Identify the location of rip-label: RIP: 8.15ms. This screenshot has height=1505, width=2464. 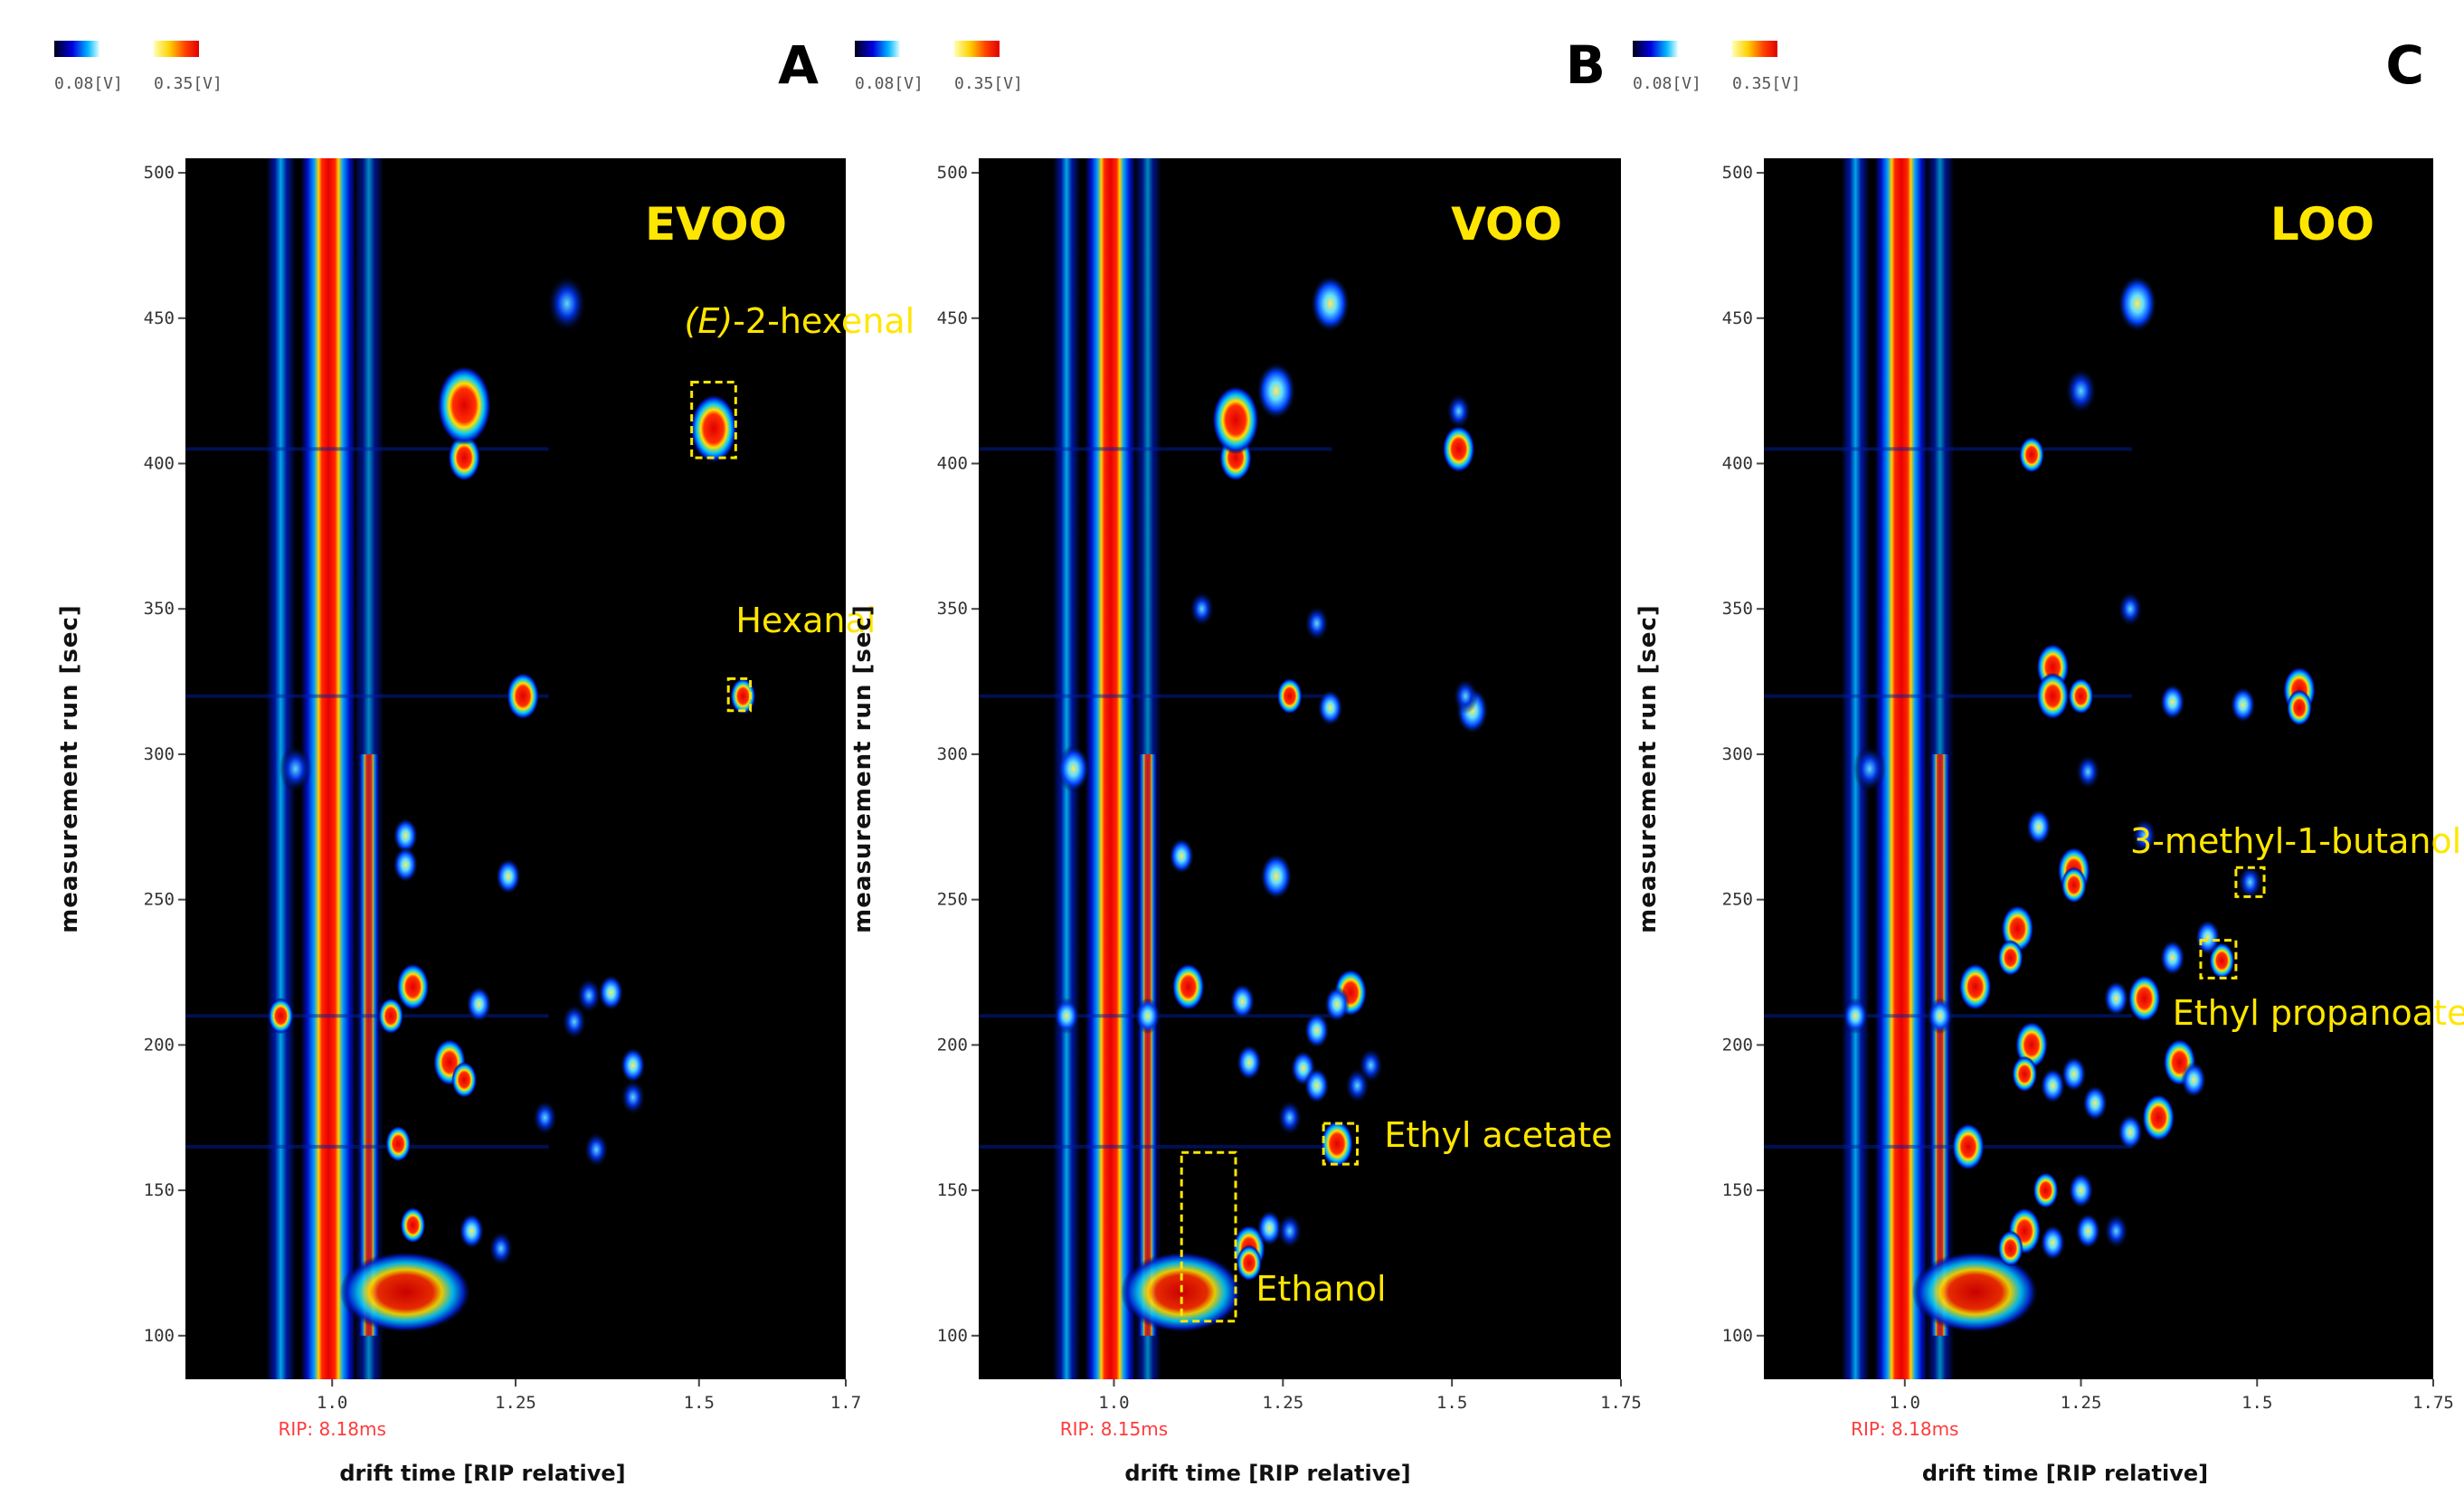
(1114, 1429).